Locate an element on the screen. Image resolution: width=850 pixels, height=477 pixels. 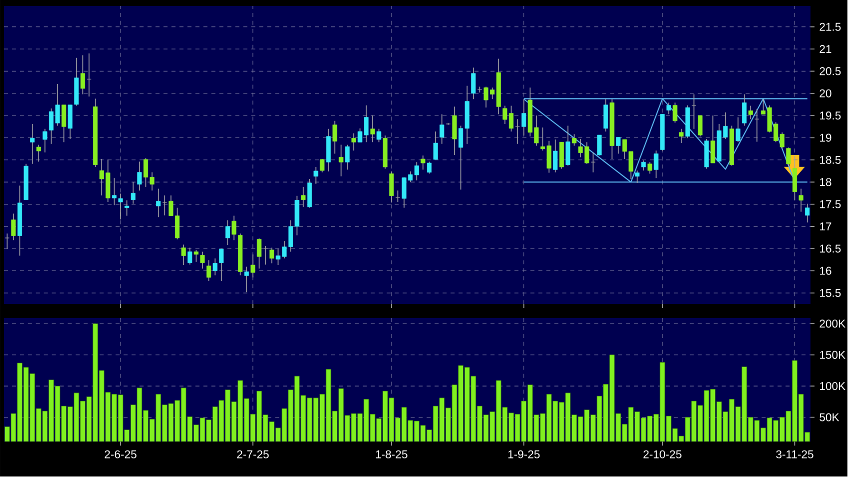
y-tick-label: 17 is located at coordinates (826, 226).